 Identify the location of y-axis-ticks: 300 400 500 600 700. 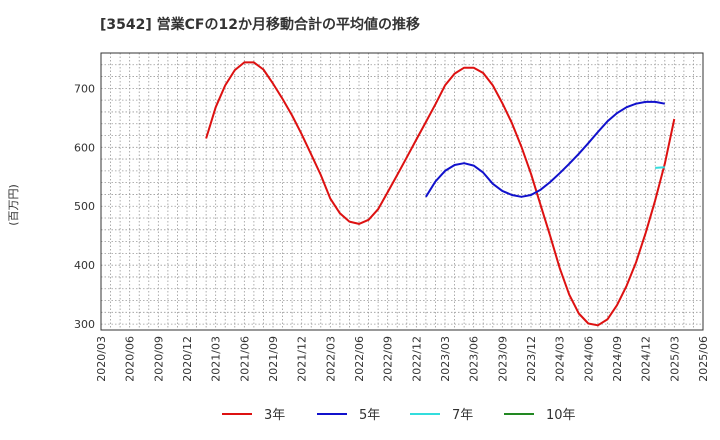
(84, 206).